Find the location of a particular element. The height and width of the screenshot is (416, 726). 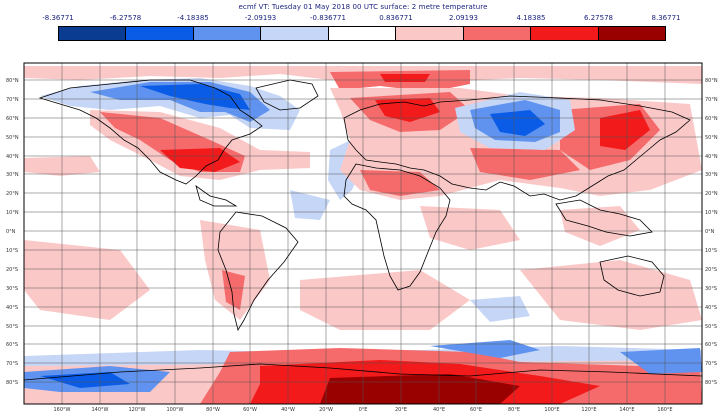

colorbar-label: -8.36771 is located at coordinates (58, 18).